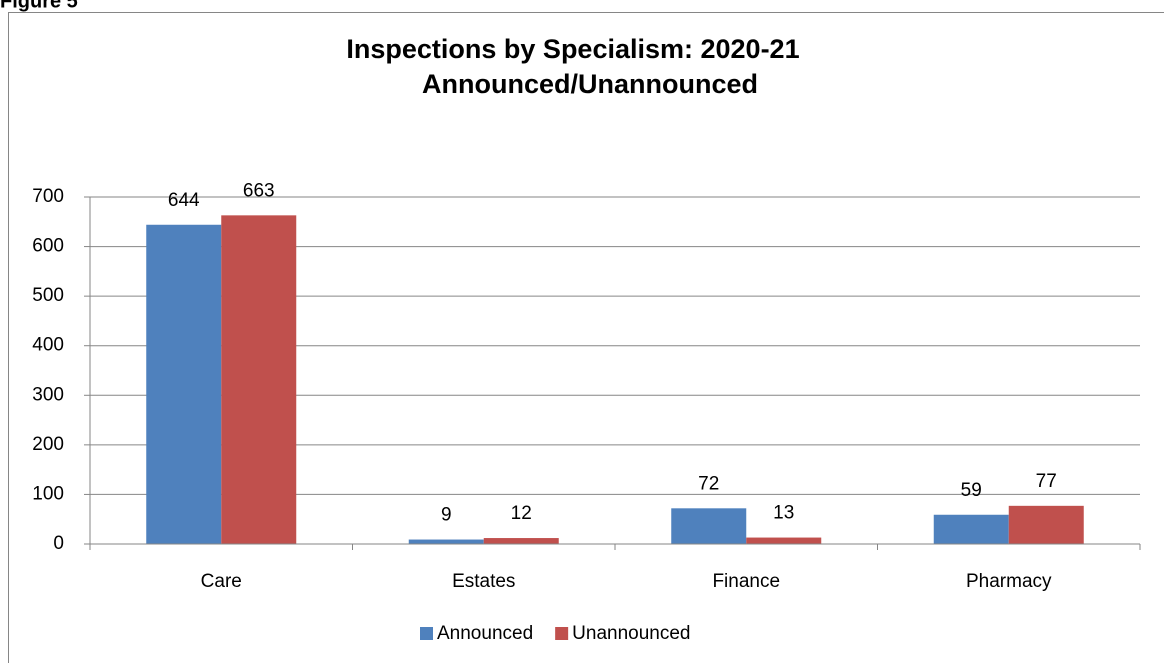 The height and width of the screenshot is (663, 1164). I want to click on data-label: 9, so click(446, 515).